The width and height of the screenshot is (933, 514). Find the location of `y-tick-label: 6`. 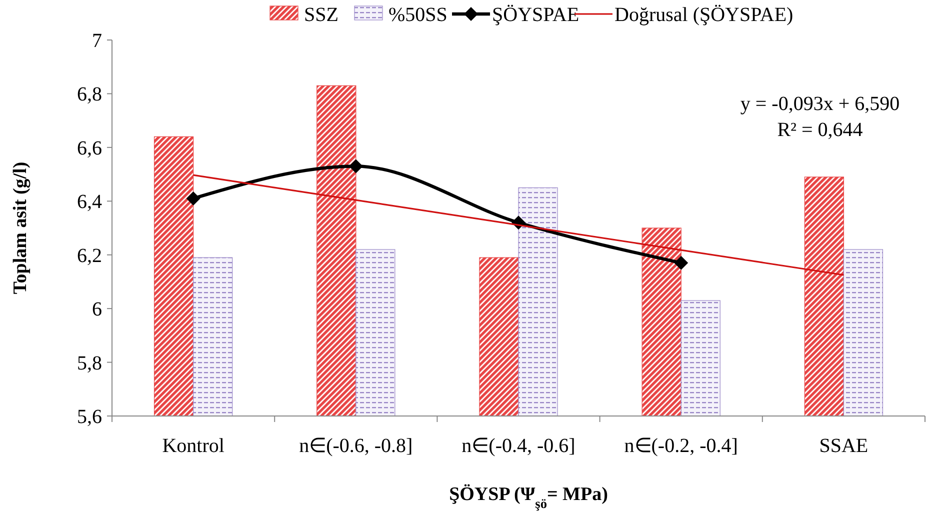

y-tick-label: 6 is located at coordinates (97, 309).